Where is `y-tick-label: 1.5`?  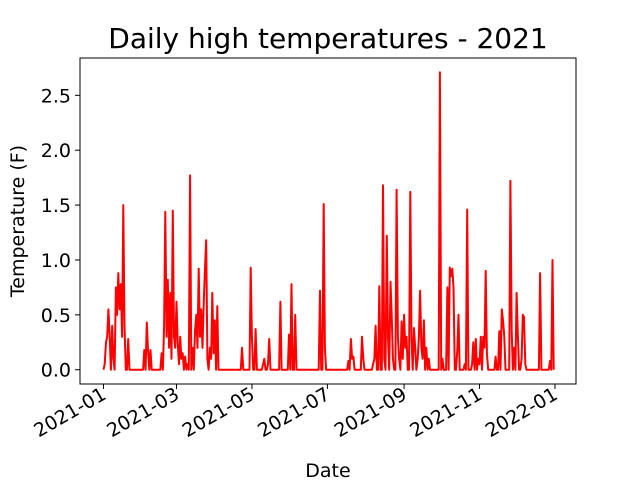
y-tick-label: 1.5 is located at coordinates (56, 206).